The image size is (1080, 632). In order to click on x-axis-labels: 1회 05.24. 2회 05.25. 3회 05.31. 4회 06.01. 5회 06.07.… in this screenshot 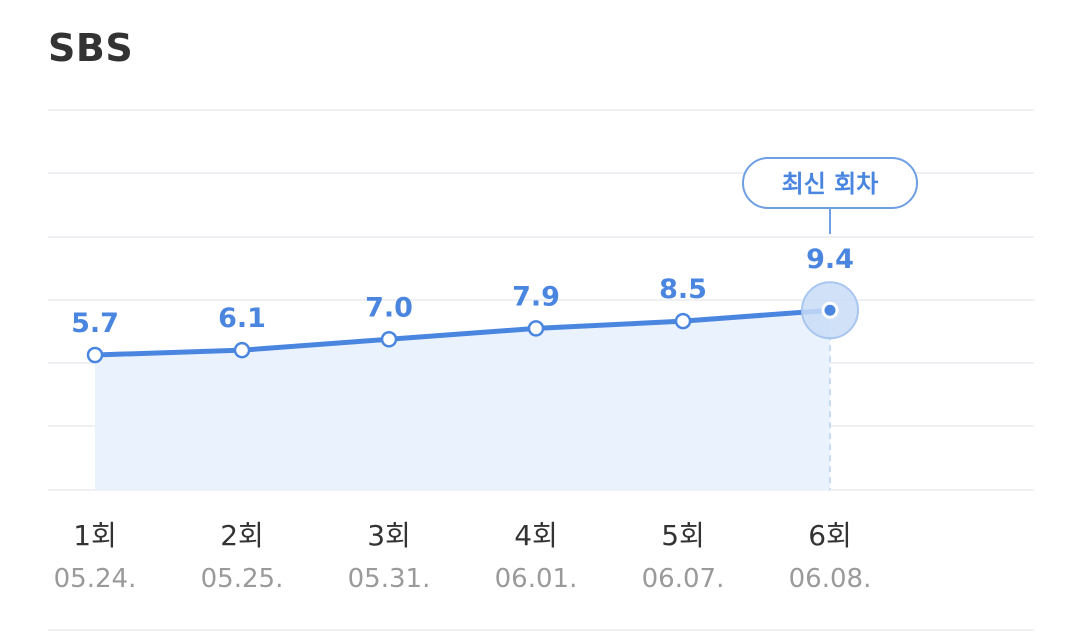, I will do `click(463, 556)`.